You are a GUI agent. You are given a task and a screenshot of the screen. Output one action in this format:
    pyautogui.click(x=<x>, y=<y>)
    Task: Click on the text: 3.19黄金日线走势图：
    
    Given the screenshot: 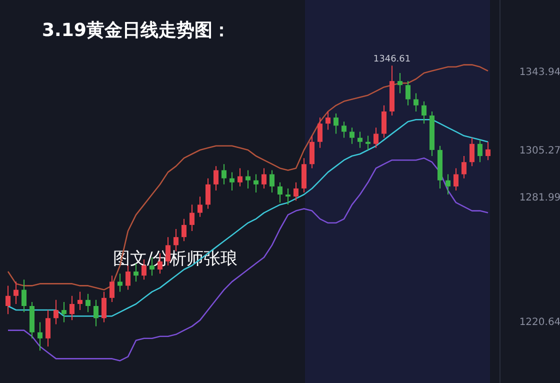 What is the action you would take?
    pyautogui.click(x=136, y=30)
    